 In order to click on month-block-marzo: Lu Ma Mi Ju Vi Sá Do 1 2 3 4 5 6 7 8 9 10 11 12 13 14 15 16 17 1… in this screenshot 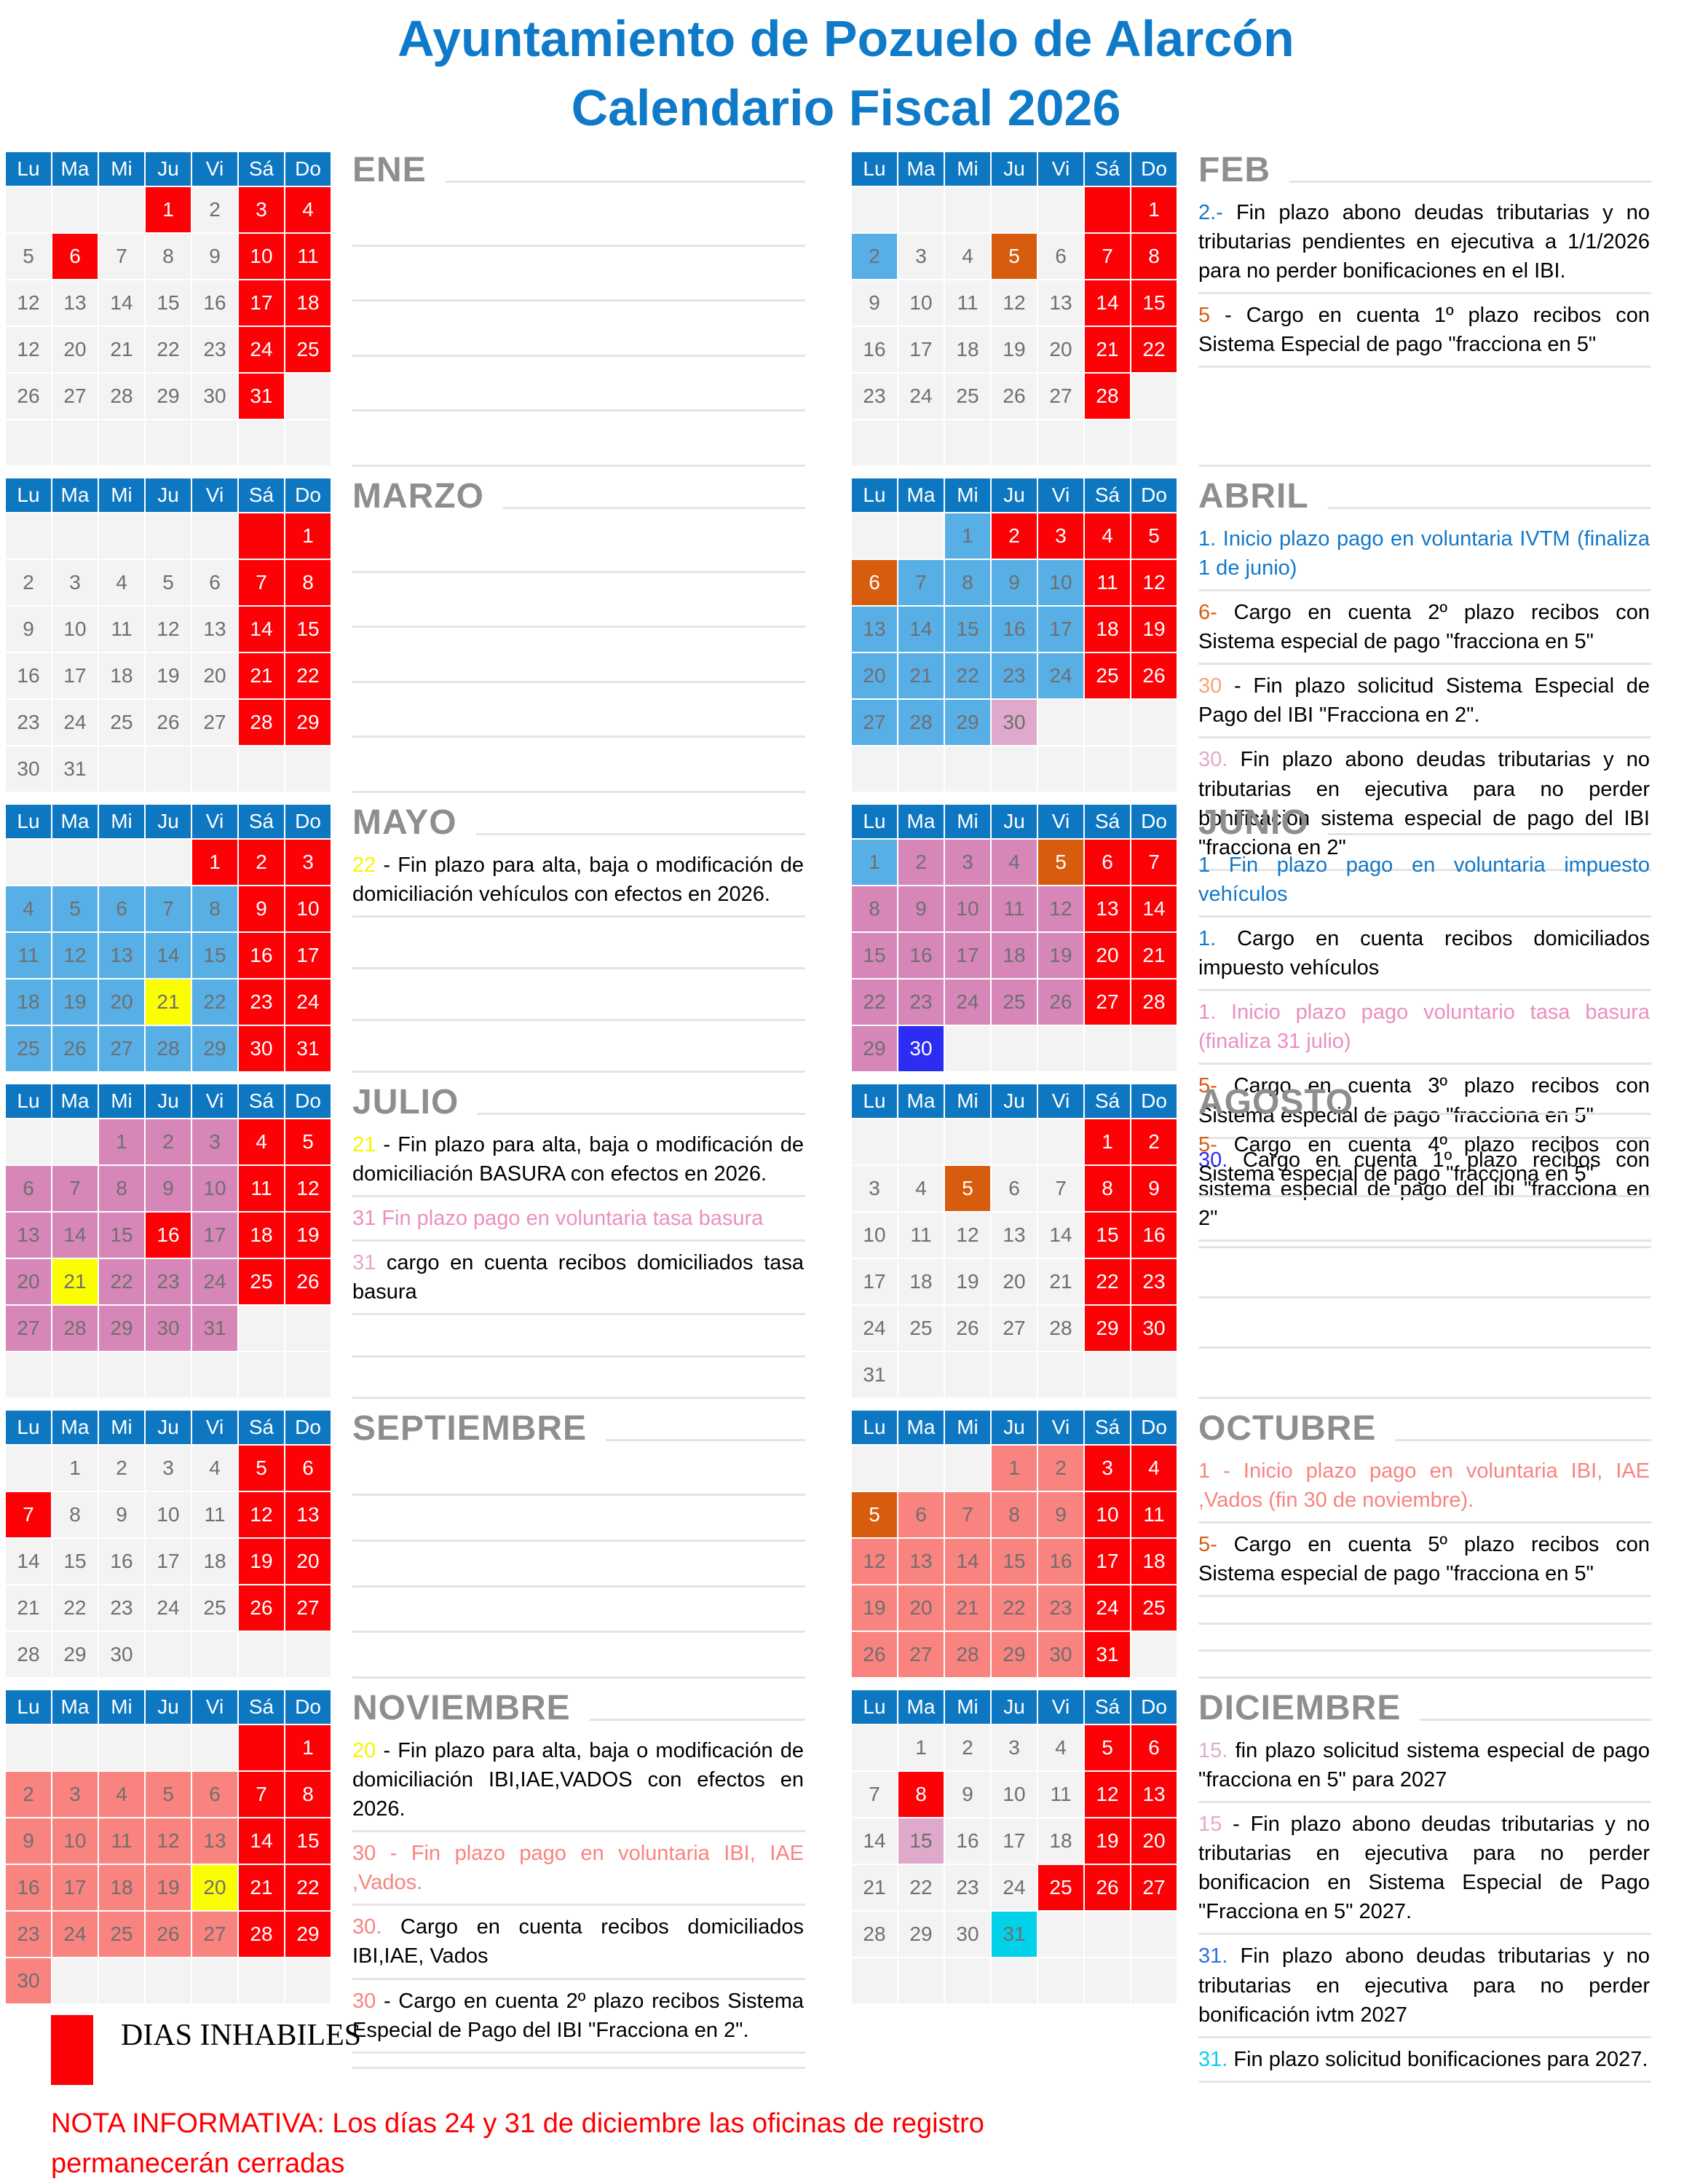, I will do `click(423, 635)`.